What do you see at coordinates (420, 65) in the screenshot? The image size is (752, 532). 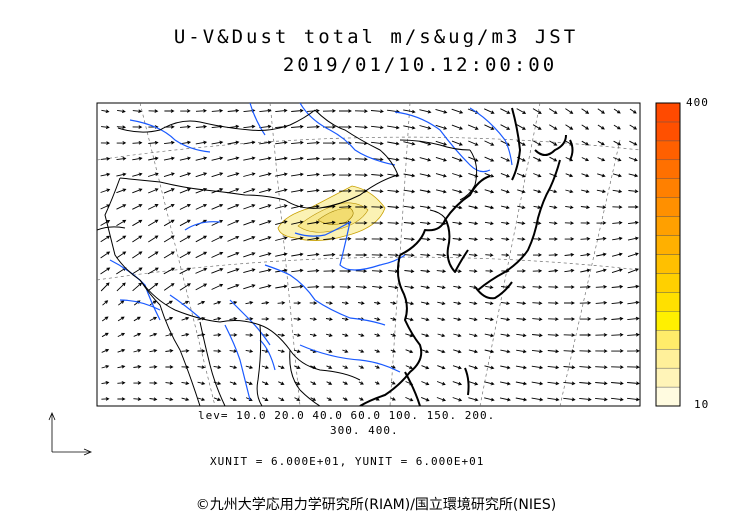 I see `chart-datetime: 2019/01/10.12:00:00` at bounding box center [420, 65].